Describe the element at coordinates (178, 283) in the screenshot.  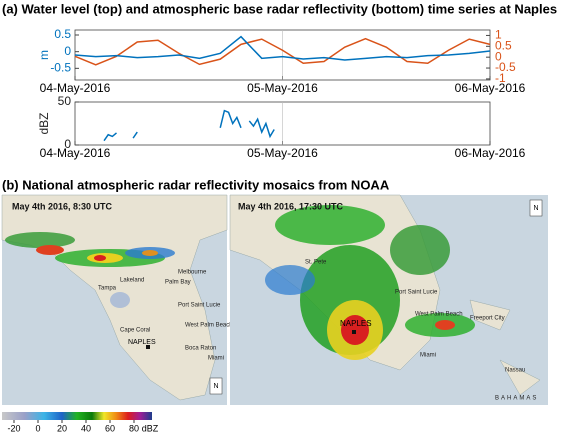
I see `map-label: Palm Bay` at that location.